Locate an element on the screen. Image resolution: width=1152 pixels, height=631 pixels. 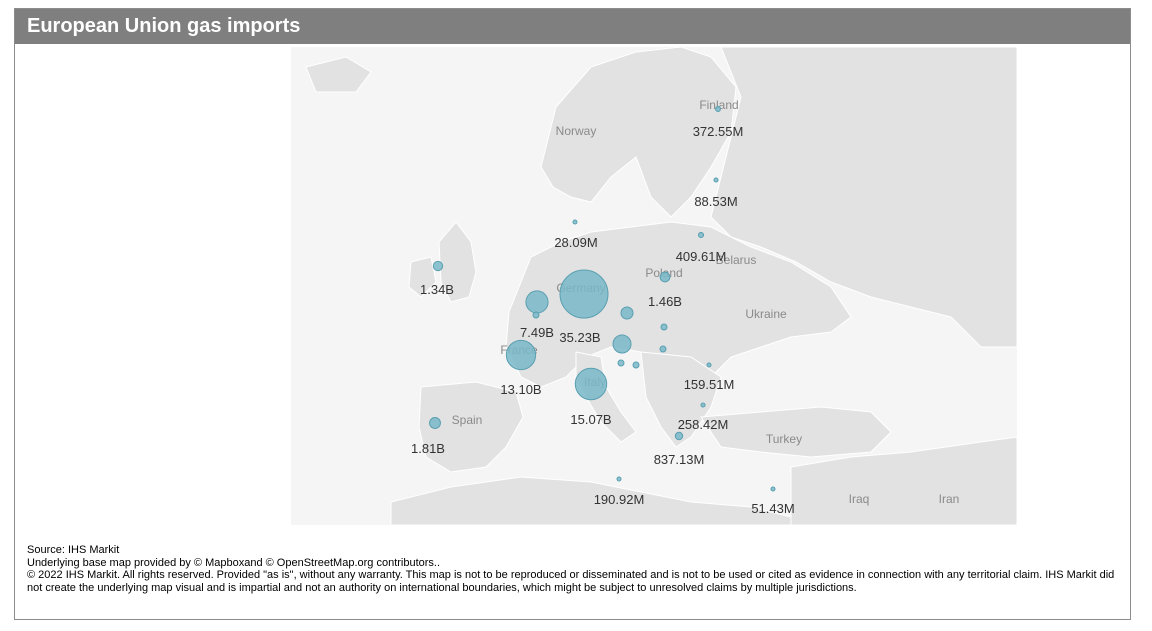
land-central is located at coordinates (678, 309).